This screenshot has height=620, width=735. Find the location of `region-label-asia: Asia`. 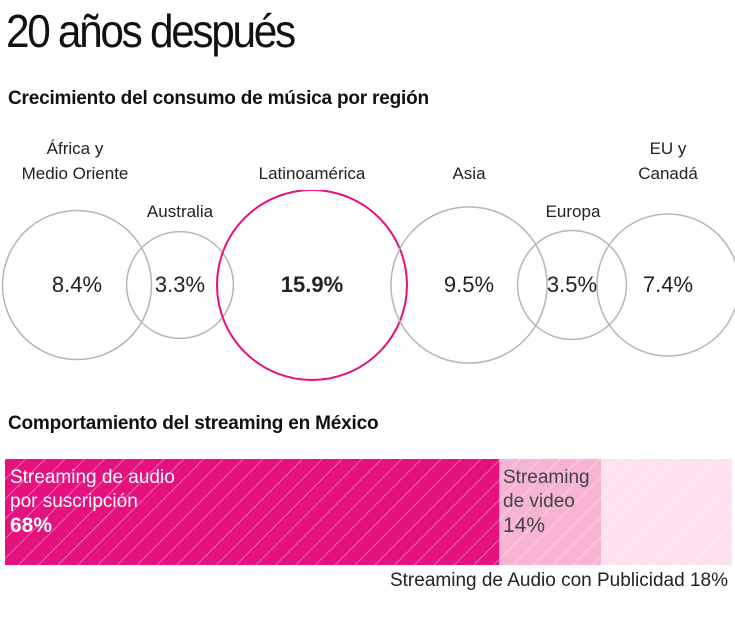

region-label-asia: Asia is located at coordinates (468, 173).